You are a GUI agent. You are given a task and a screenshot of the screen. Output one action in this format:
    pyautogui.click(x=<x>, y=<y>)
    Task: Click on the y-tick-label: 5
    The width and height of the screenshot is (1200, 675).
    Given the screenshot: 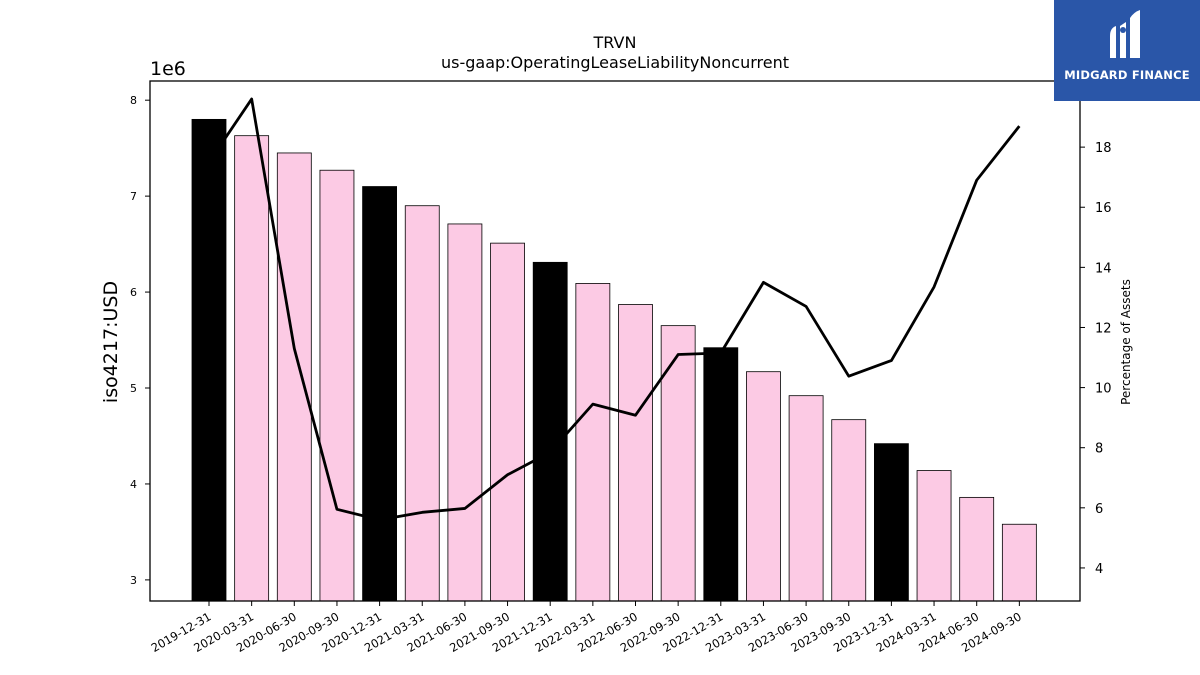 What is the action you would take?
    pyautogui.click(x=133, y=388)
    